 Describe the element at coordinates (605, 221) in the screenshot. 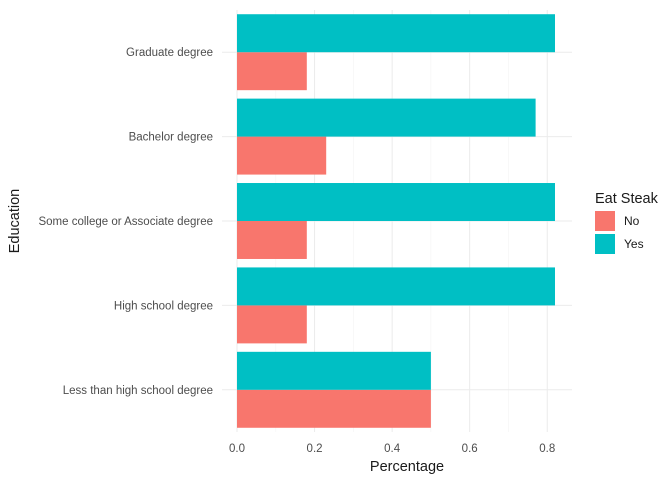

I see `legend-key-no` at that location.